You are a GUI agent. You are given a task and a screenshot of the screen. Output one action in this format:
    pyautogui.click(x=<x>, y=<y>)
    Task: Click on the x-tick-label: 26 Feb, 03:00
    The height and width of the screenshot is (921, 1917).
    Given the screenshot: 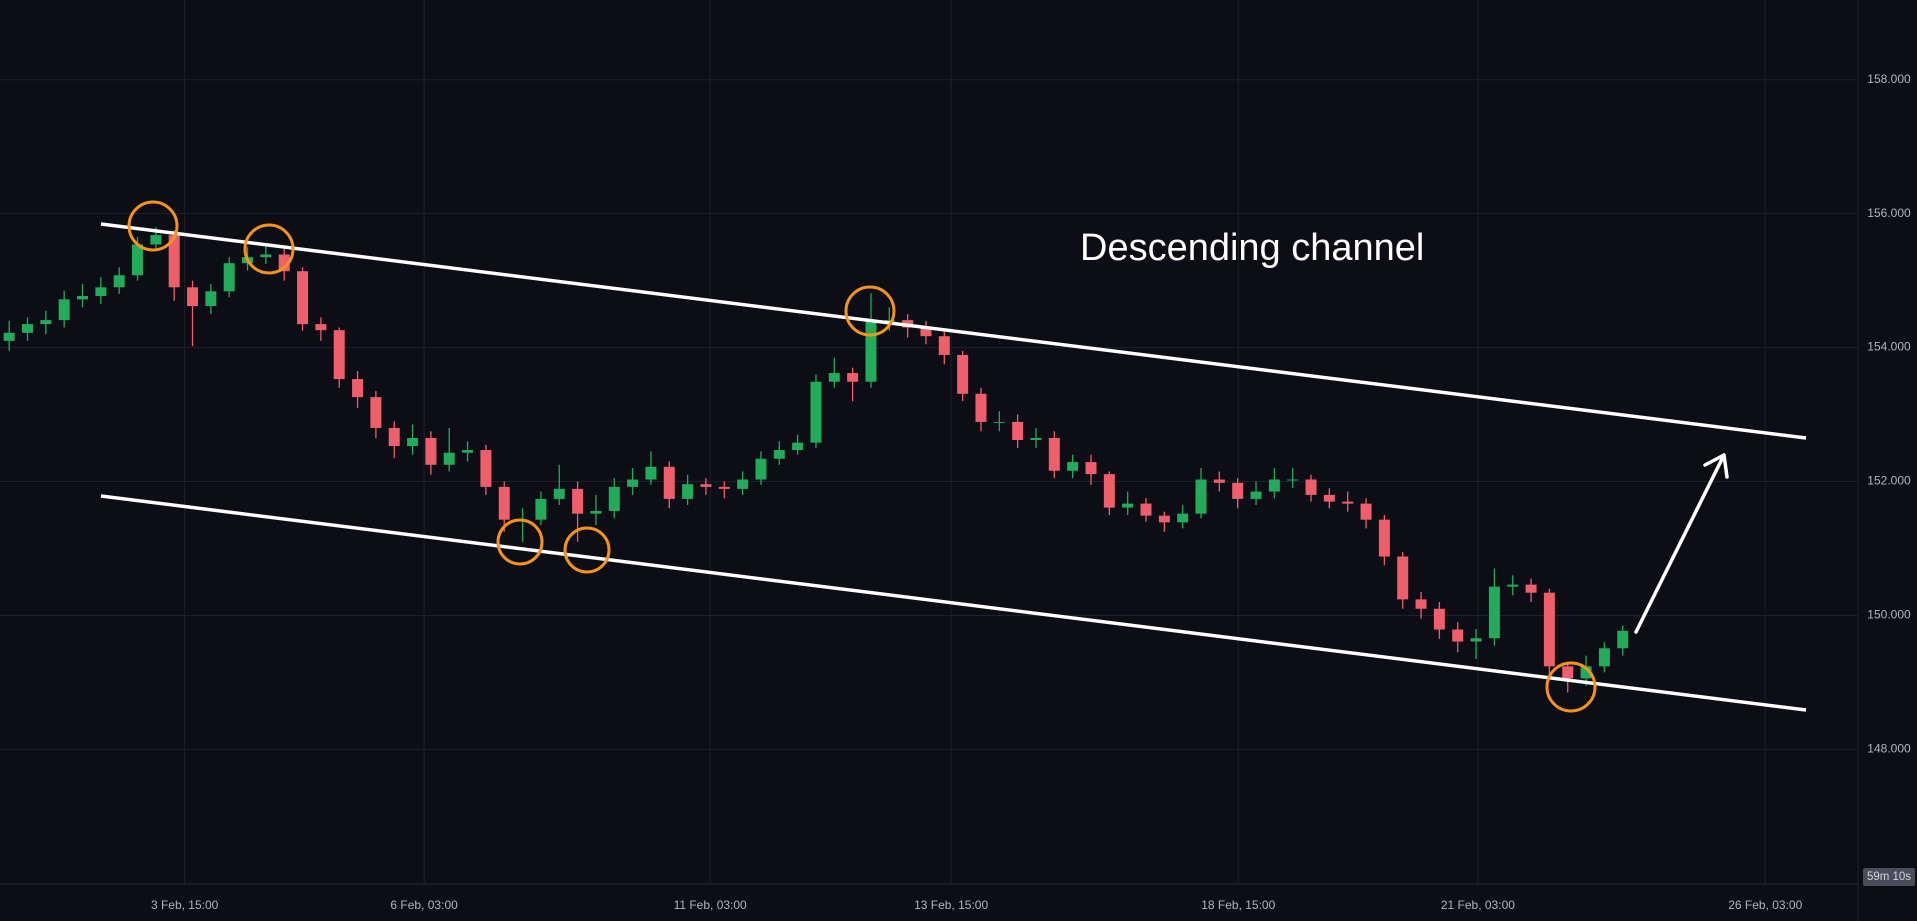 What is the action you would take?
    pyautogui.click(x=1765, y=905)
    